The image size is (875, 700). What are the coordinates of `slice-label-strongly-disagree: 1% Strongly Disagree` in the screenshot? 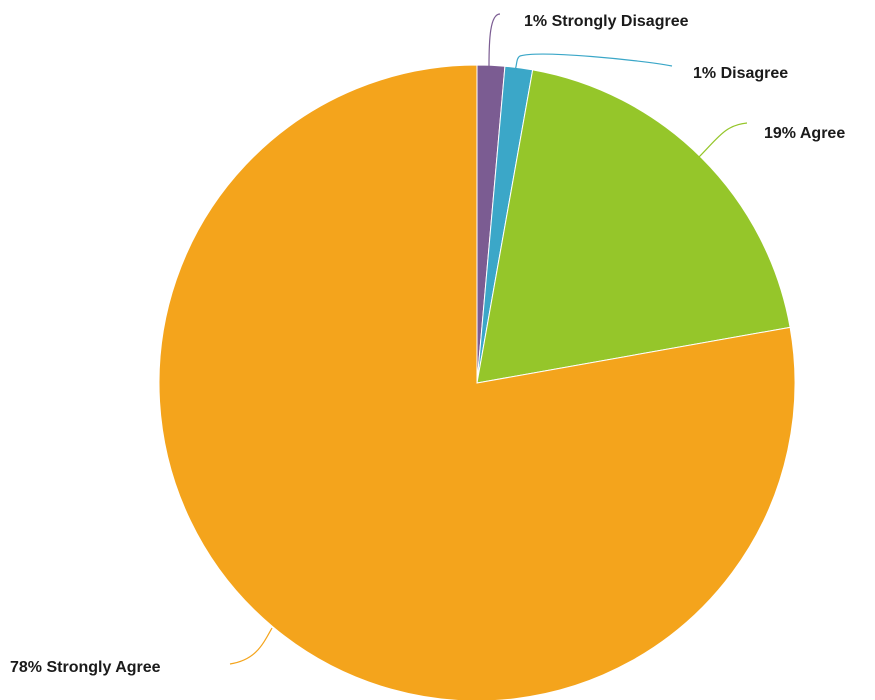 It's located at (606, 21).